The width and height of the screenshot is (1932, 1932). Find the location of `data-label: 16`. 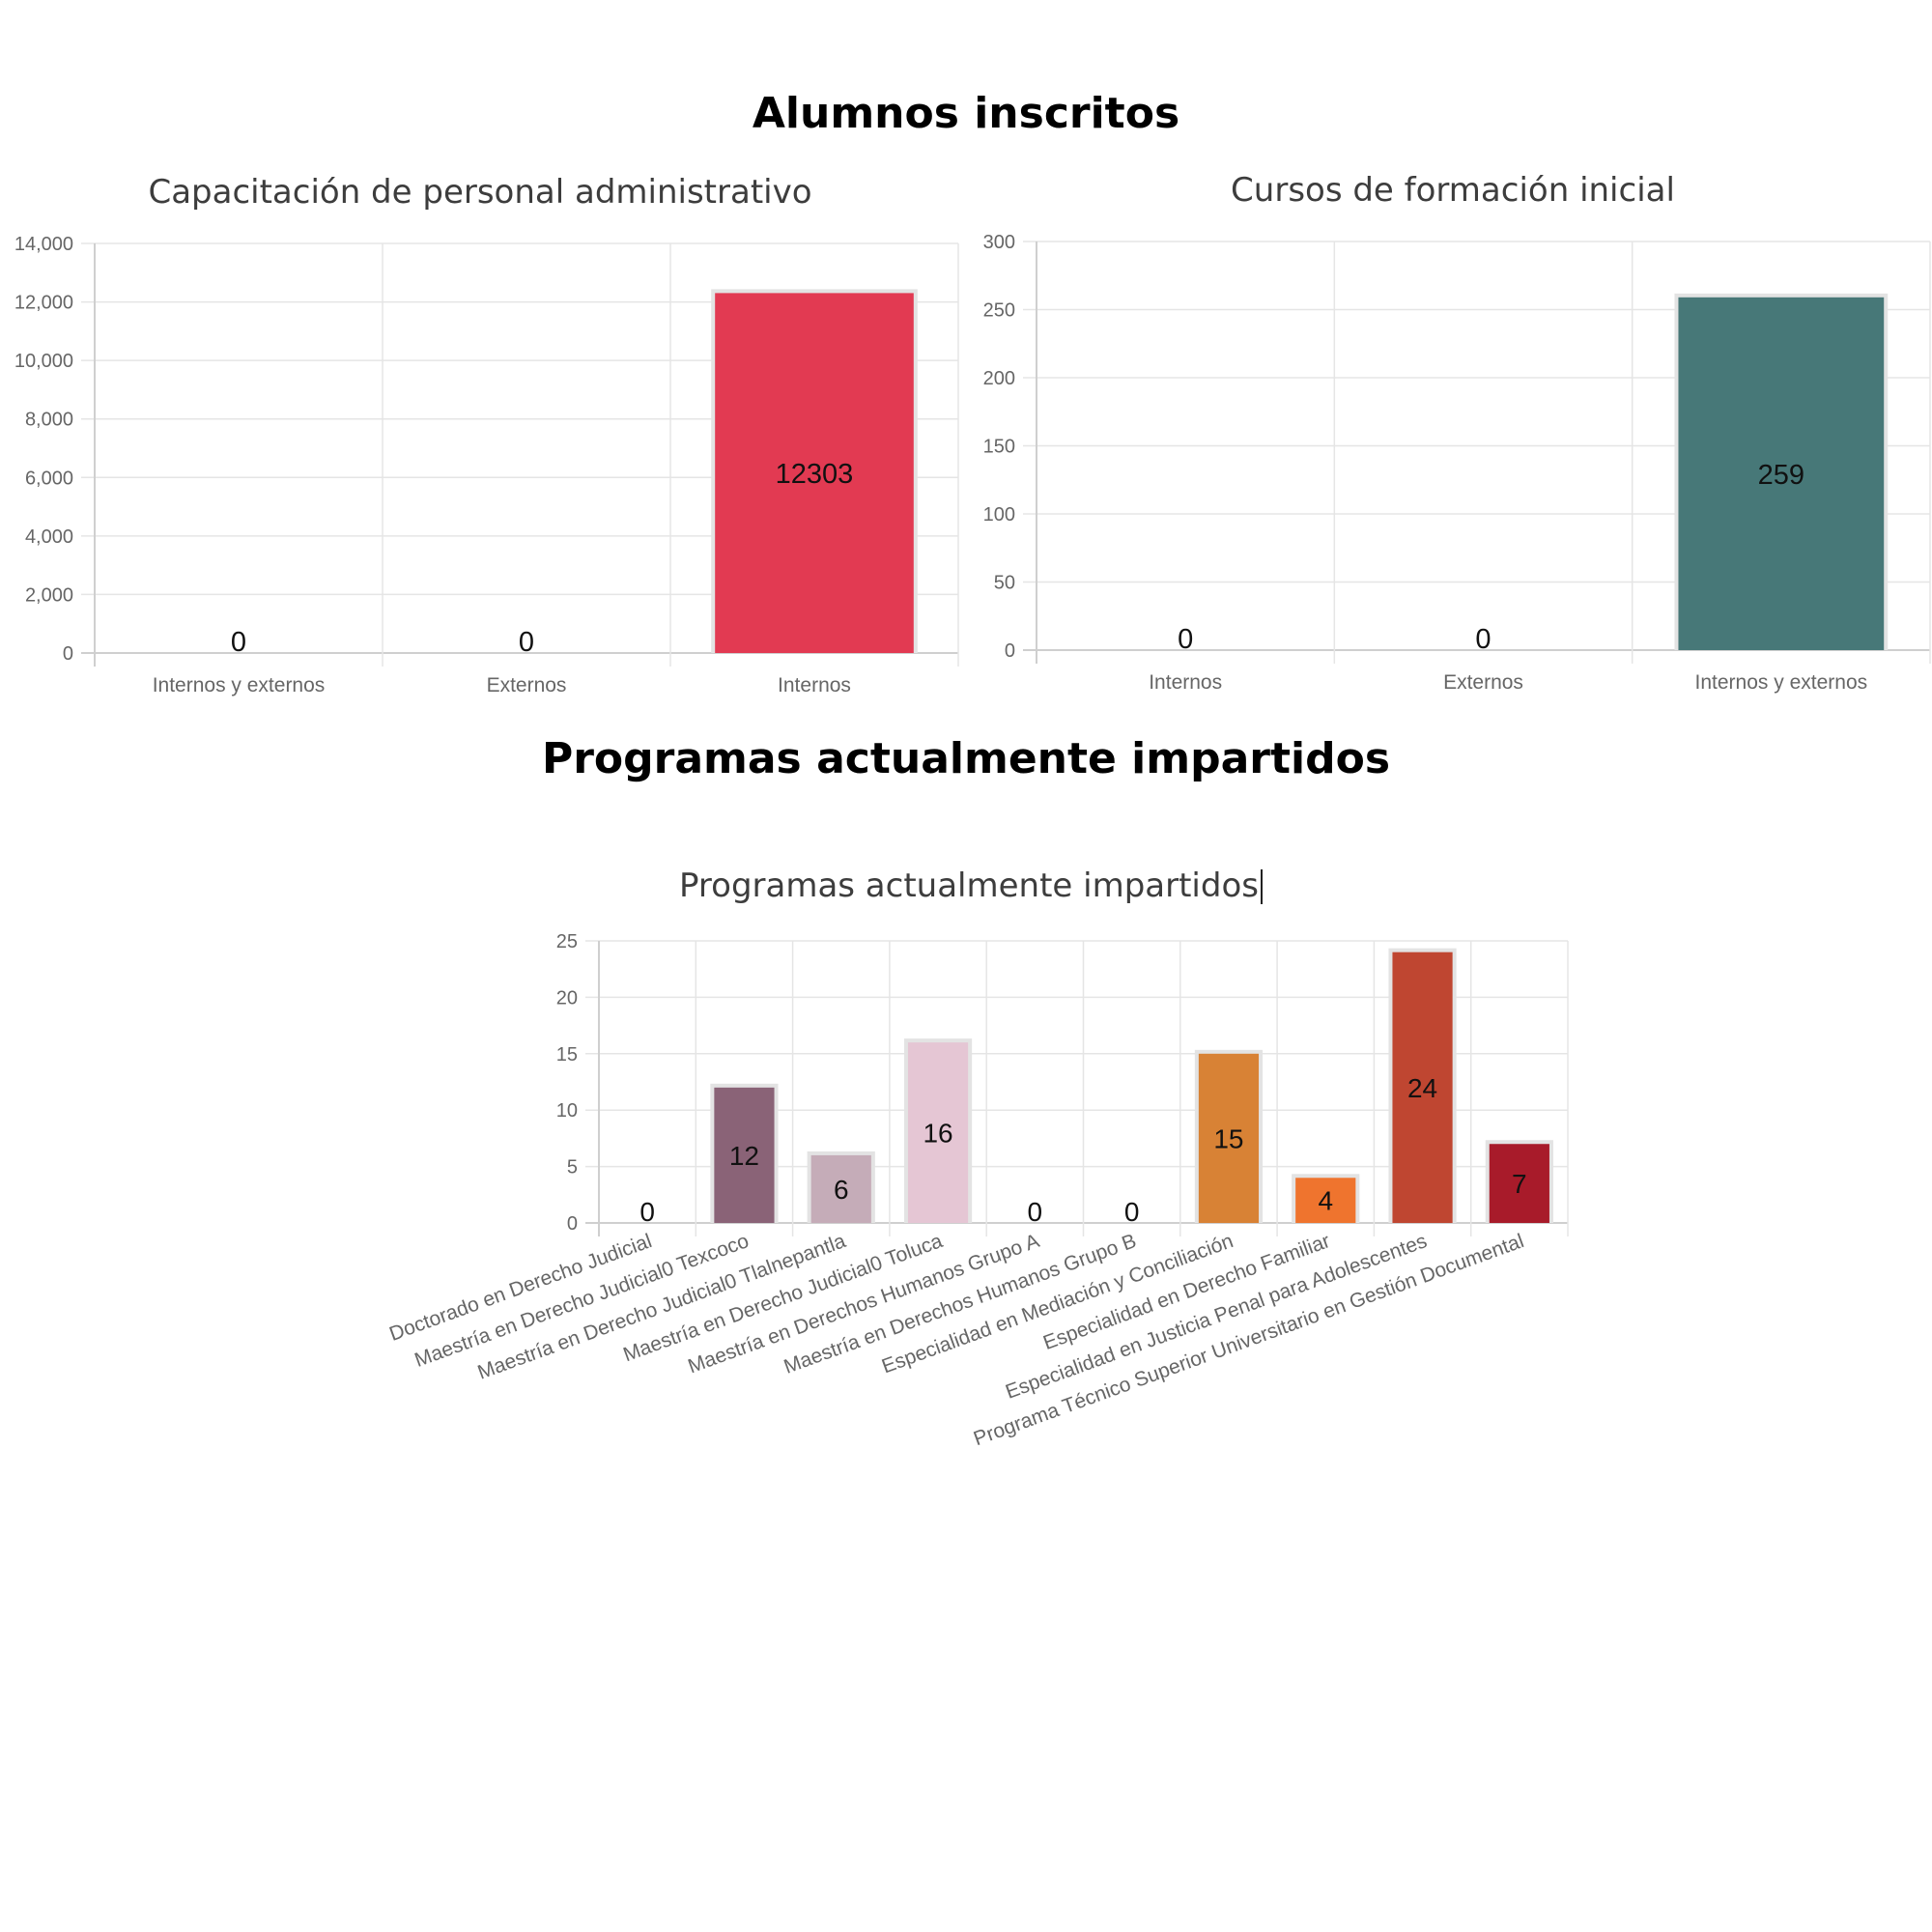

data-label: 16 is located at coordinates (937, 1134).